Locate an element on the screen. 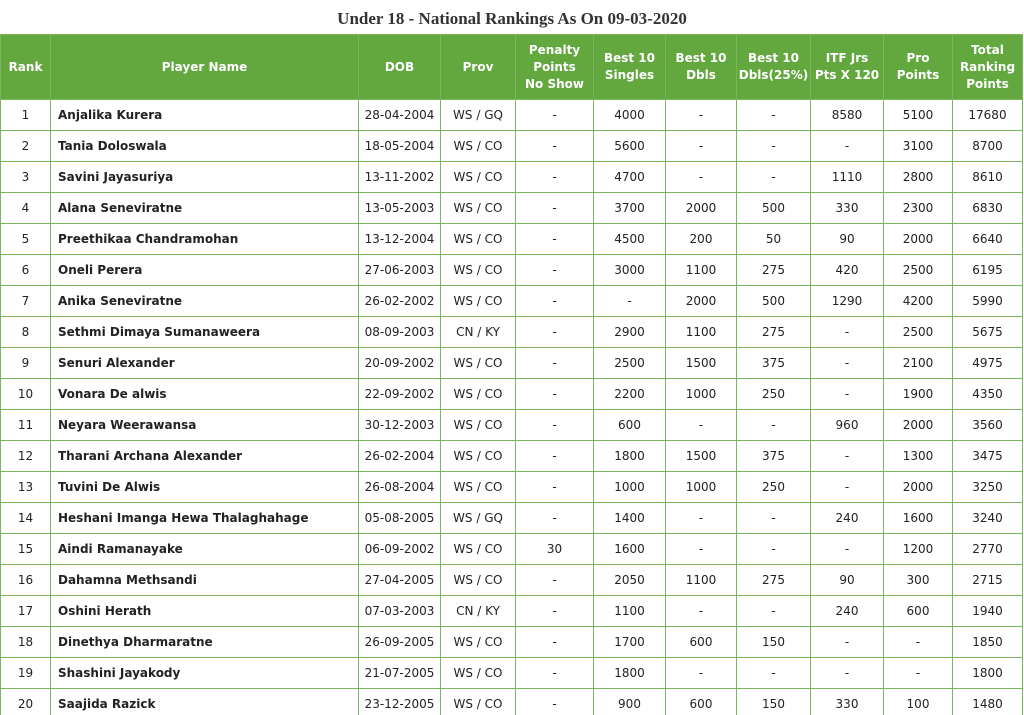 Image resolution: width=1024 pixels, height=715 pixels. cell: 4350 is located at coordinates (987, 394).